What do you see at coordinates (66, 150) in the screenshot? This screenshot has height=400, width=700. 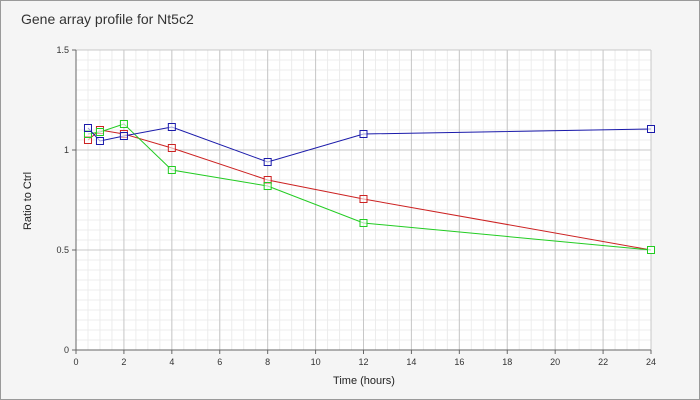 I see `y-tick-label: 1` at bounding box center [66, 150].